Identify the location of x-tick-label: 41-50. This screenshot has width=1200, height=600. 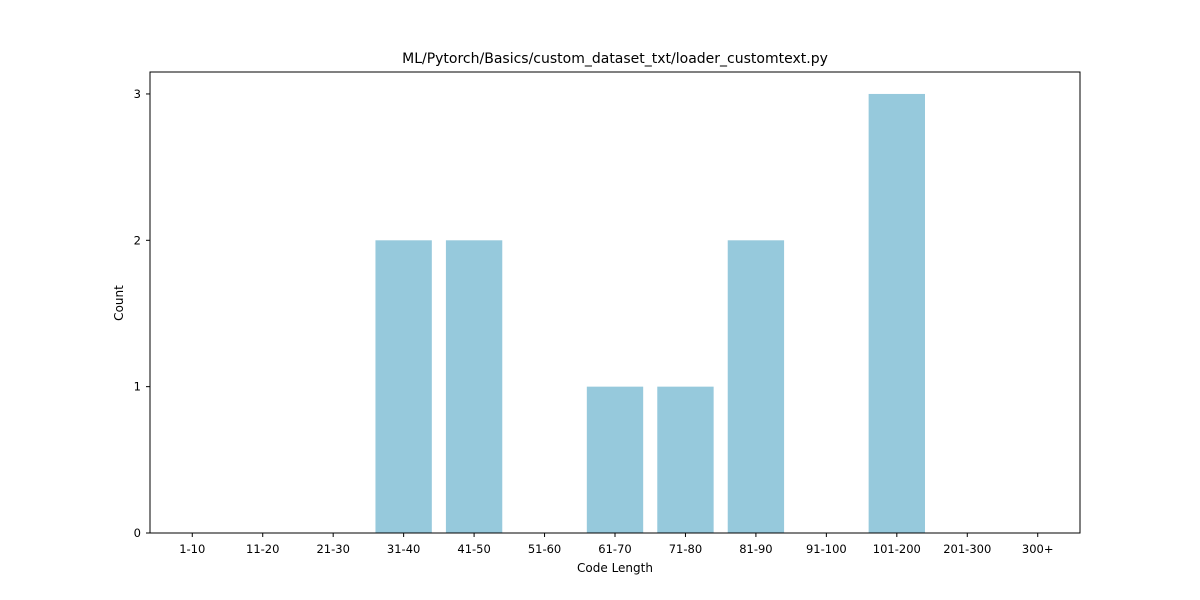
(473, 549).